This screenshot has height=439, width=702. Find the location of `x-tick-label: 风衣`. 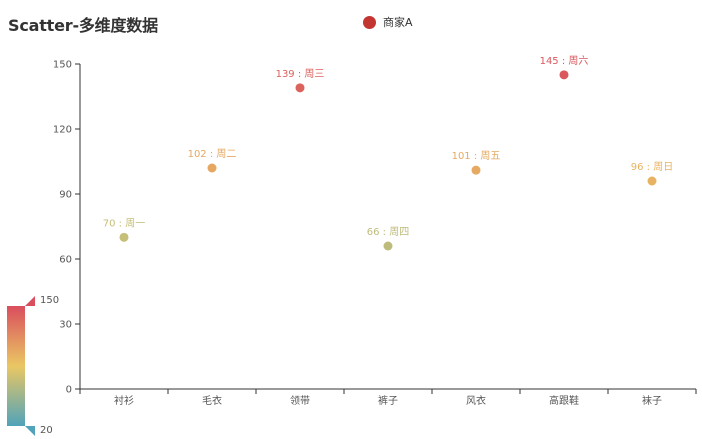

x-tick-label: 风衣 is located at coordinates (476, 400).